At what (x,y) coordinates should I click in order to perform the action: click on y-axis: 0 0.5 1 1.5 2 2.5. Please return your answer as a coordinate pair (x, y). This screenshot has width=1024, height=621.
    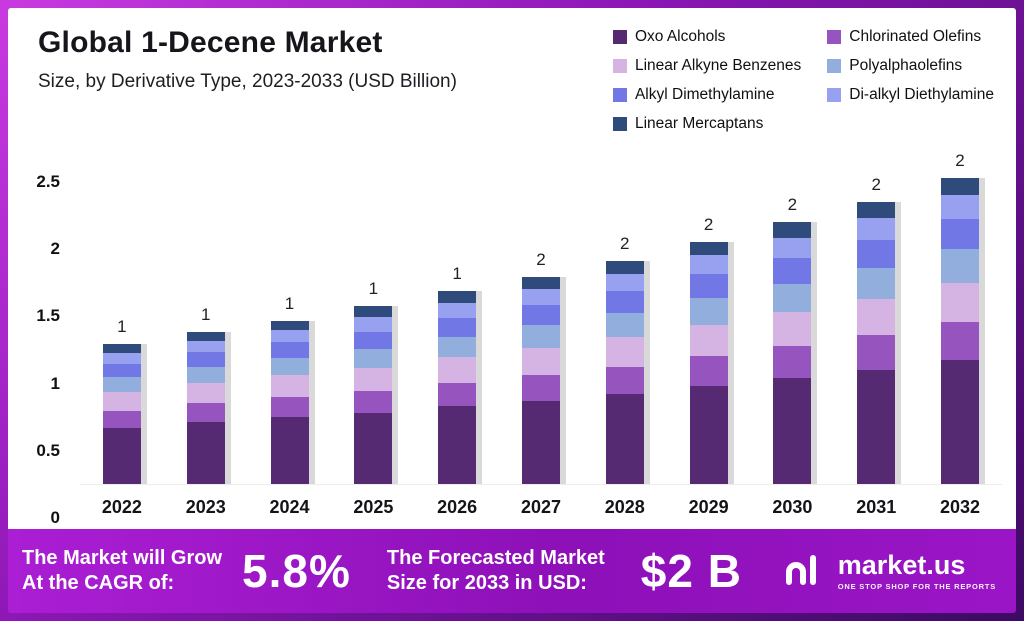
    Looking at the image, I should click on (43, 338).